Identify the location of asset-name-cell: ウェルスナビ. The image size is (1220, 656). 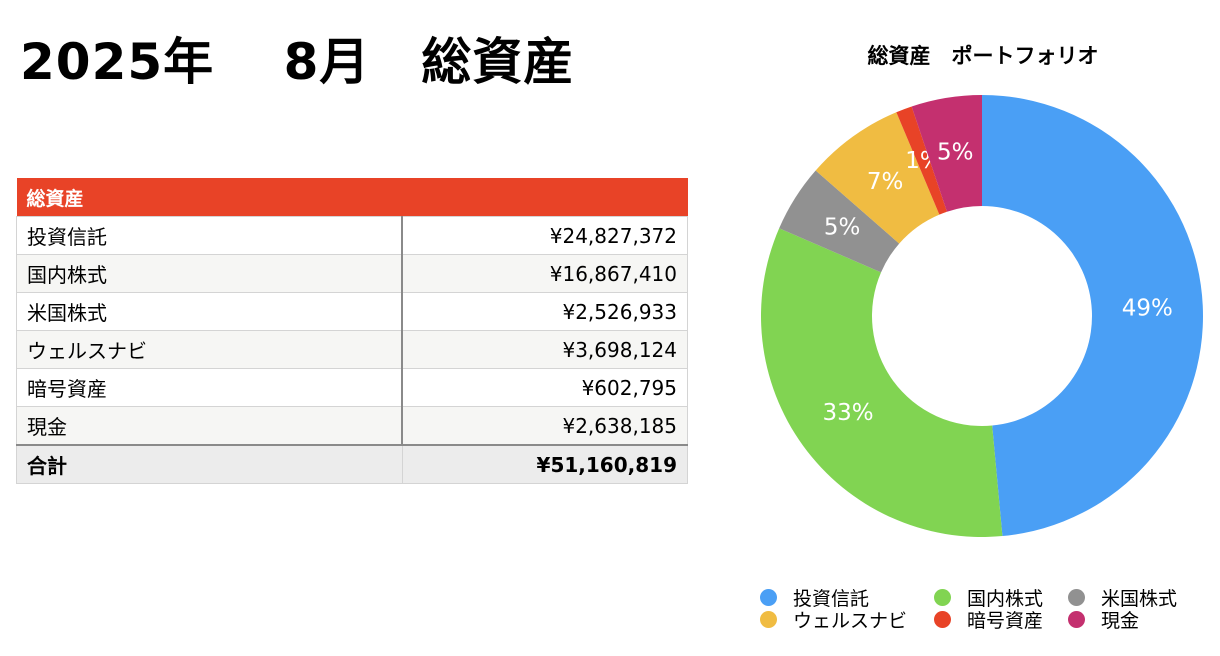
(209, 349).